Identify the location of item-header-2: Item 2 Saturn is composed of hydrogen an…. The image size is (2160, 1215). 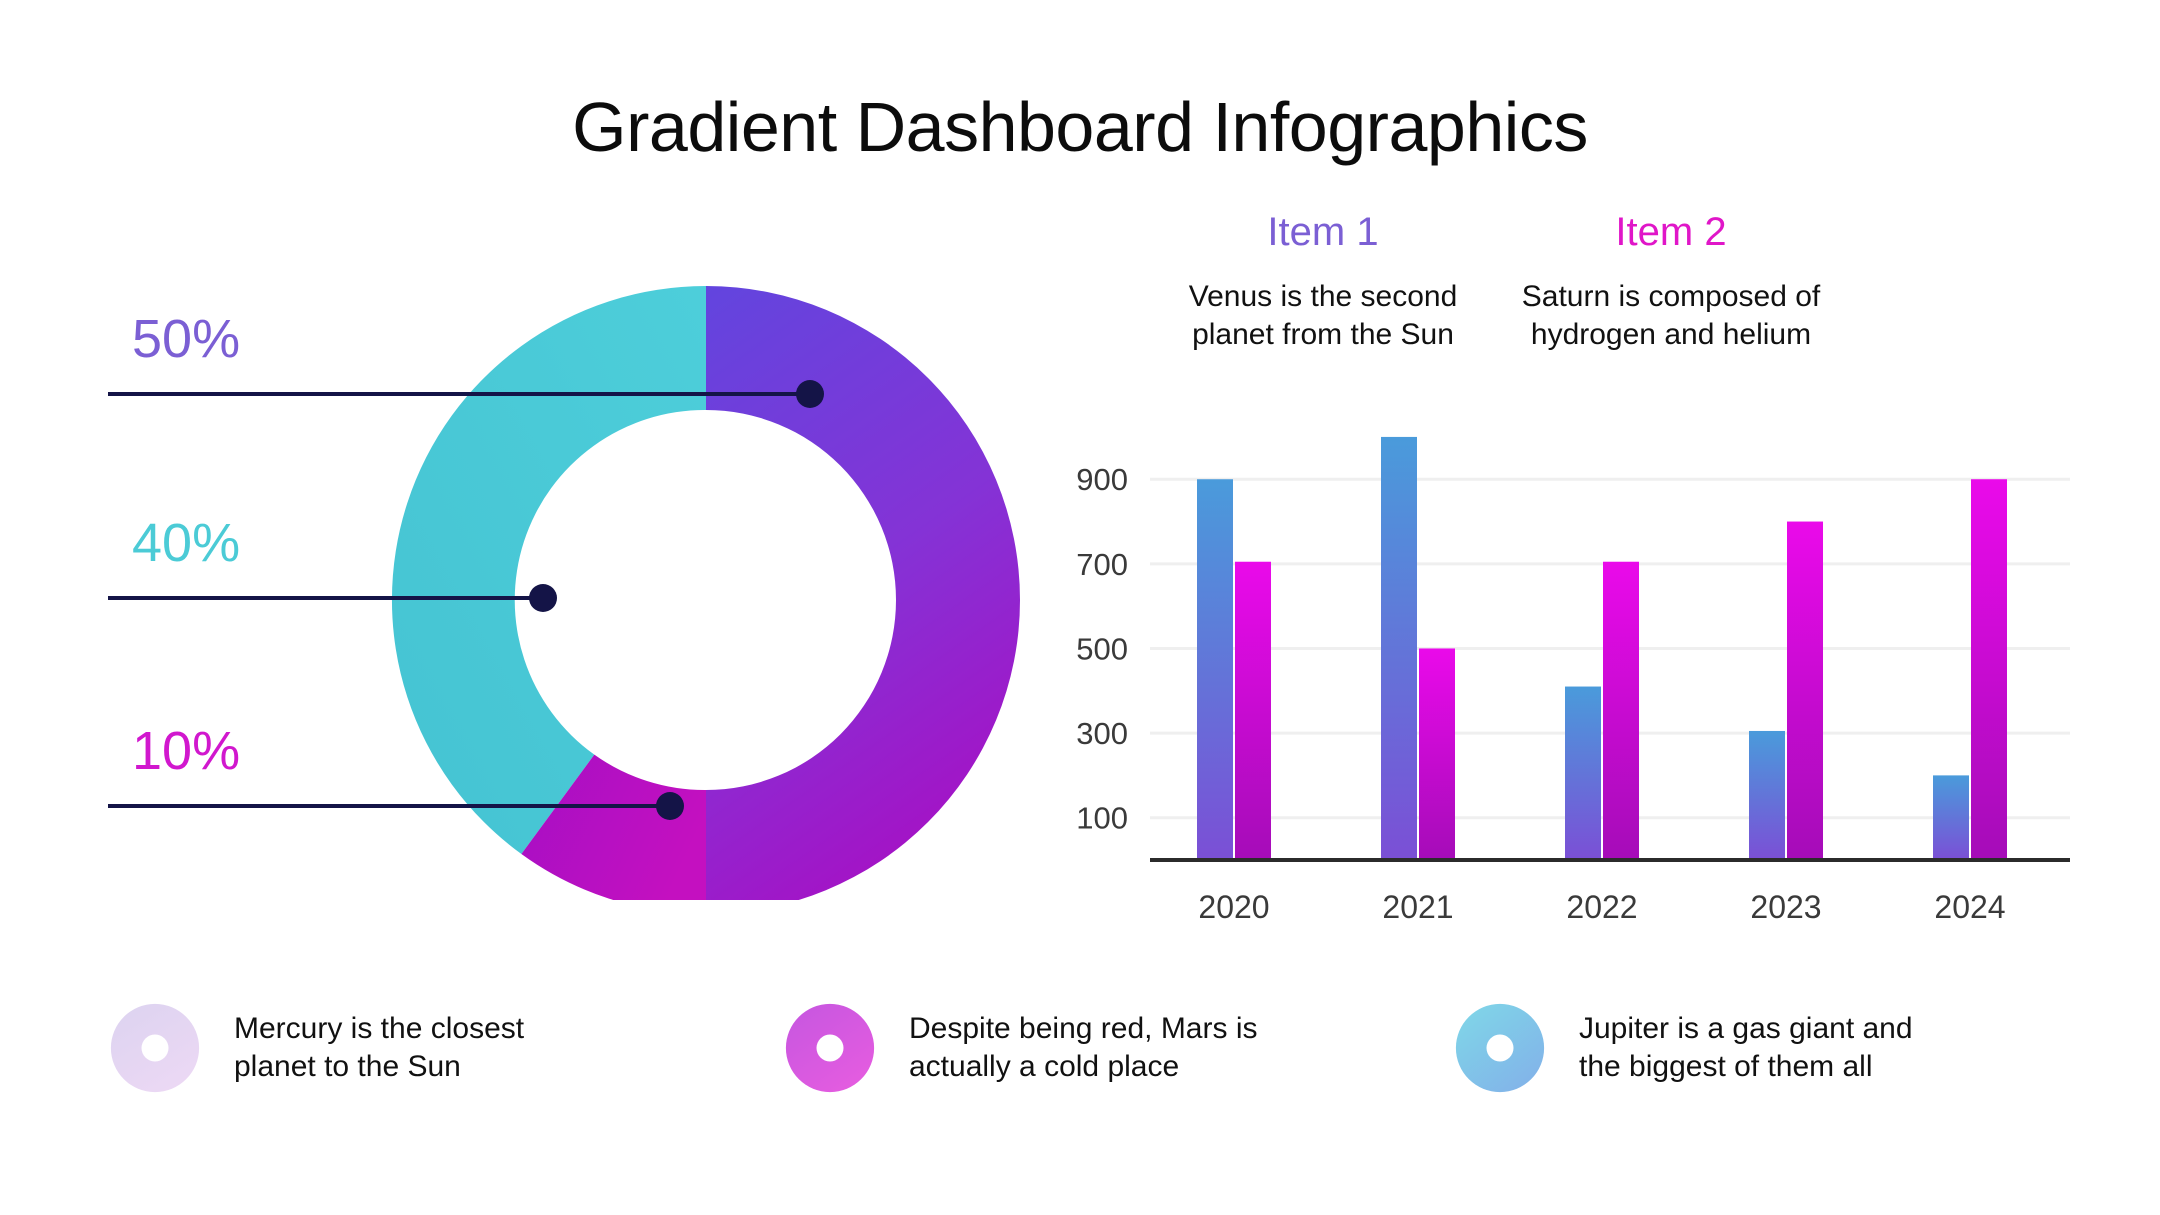
(1671, 283).